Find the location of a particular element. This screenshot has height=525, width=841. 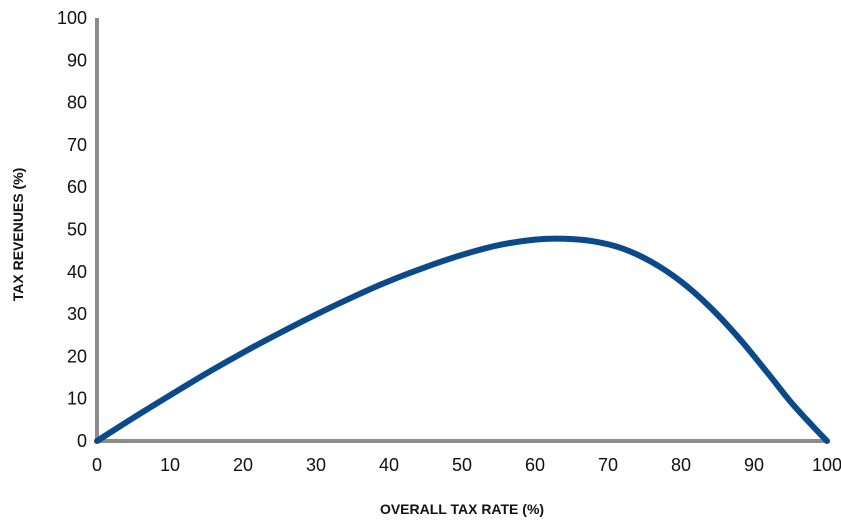

y-tick-label: 80 is located at coordinates (77, 103).